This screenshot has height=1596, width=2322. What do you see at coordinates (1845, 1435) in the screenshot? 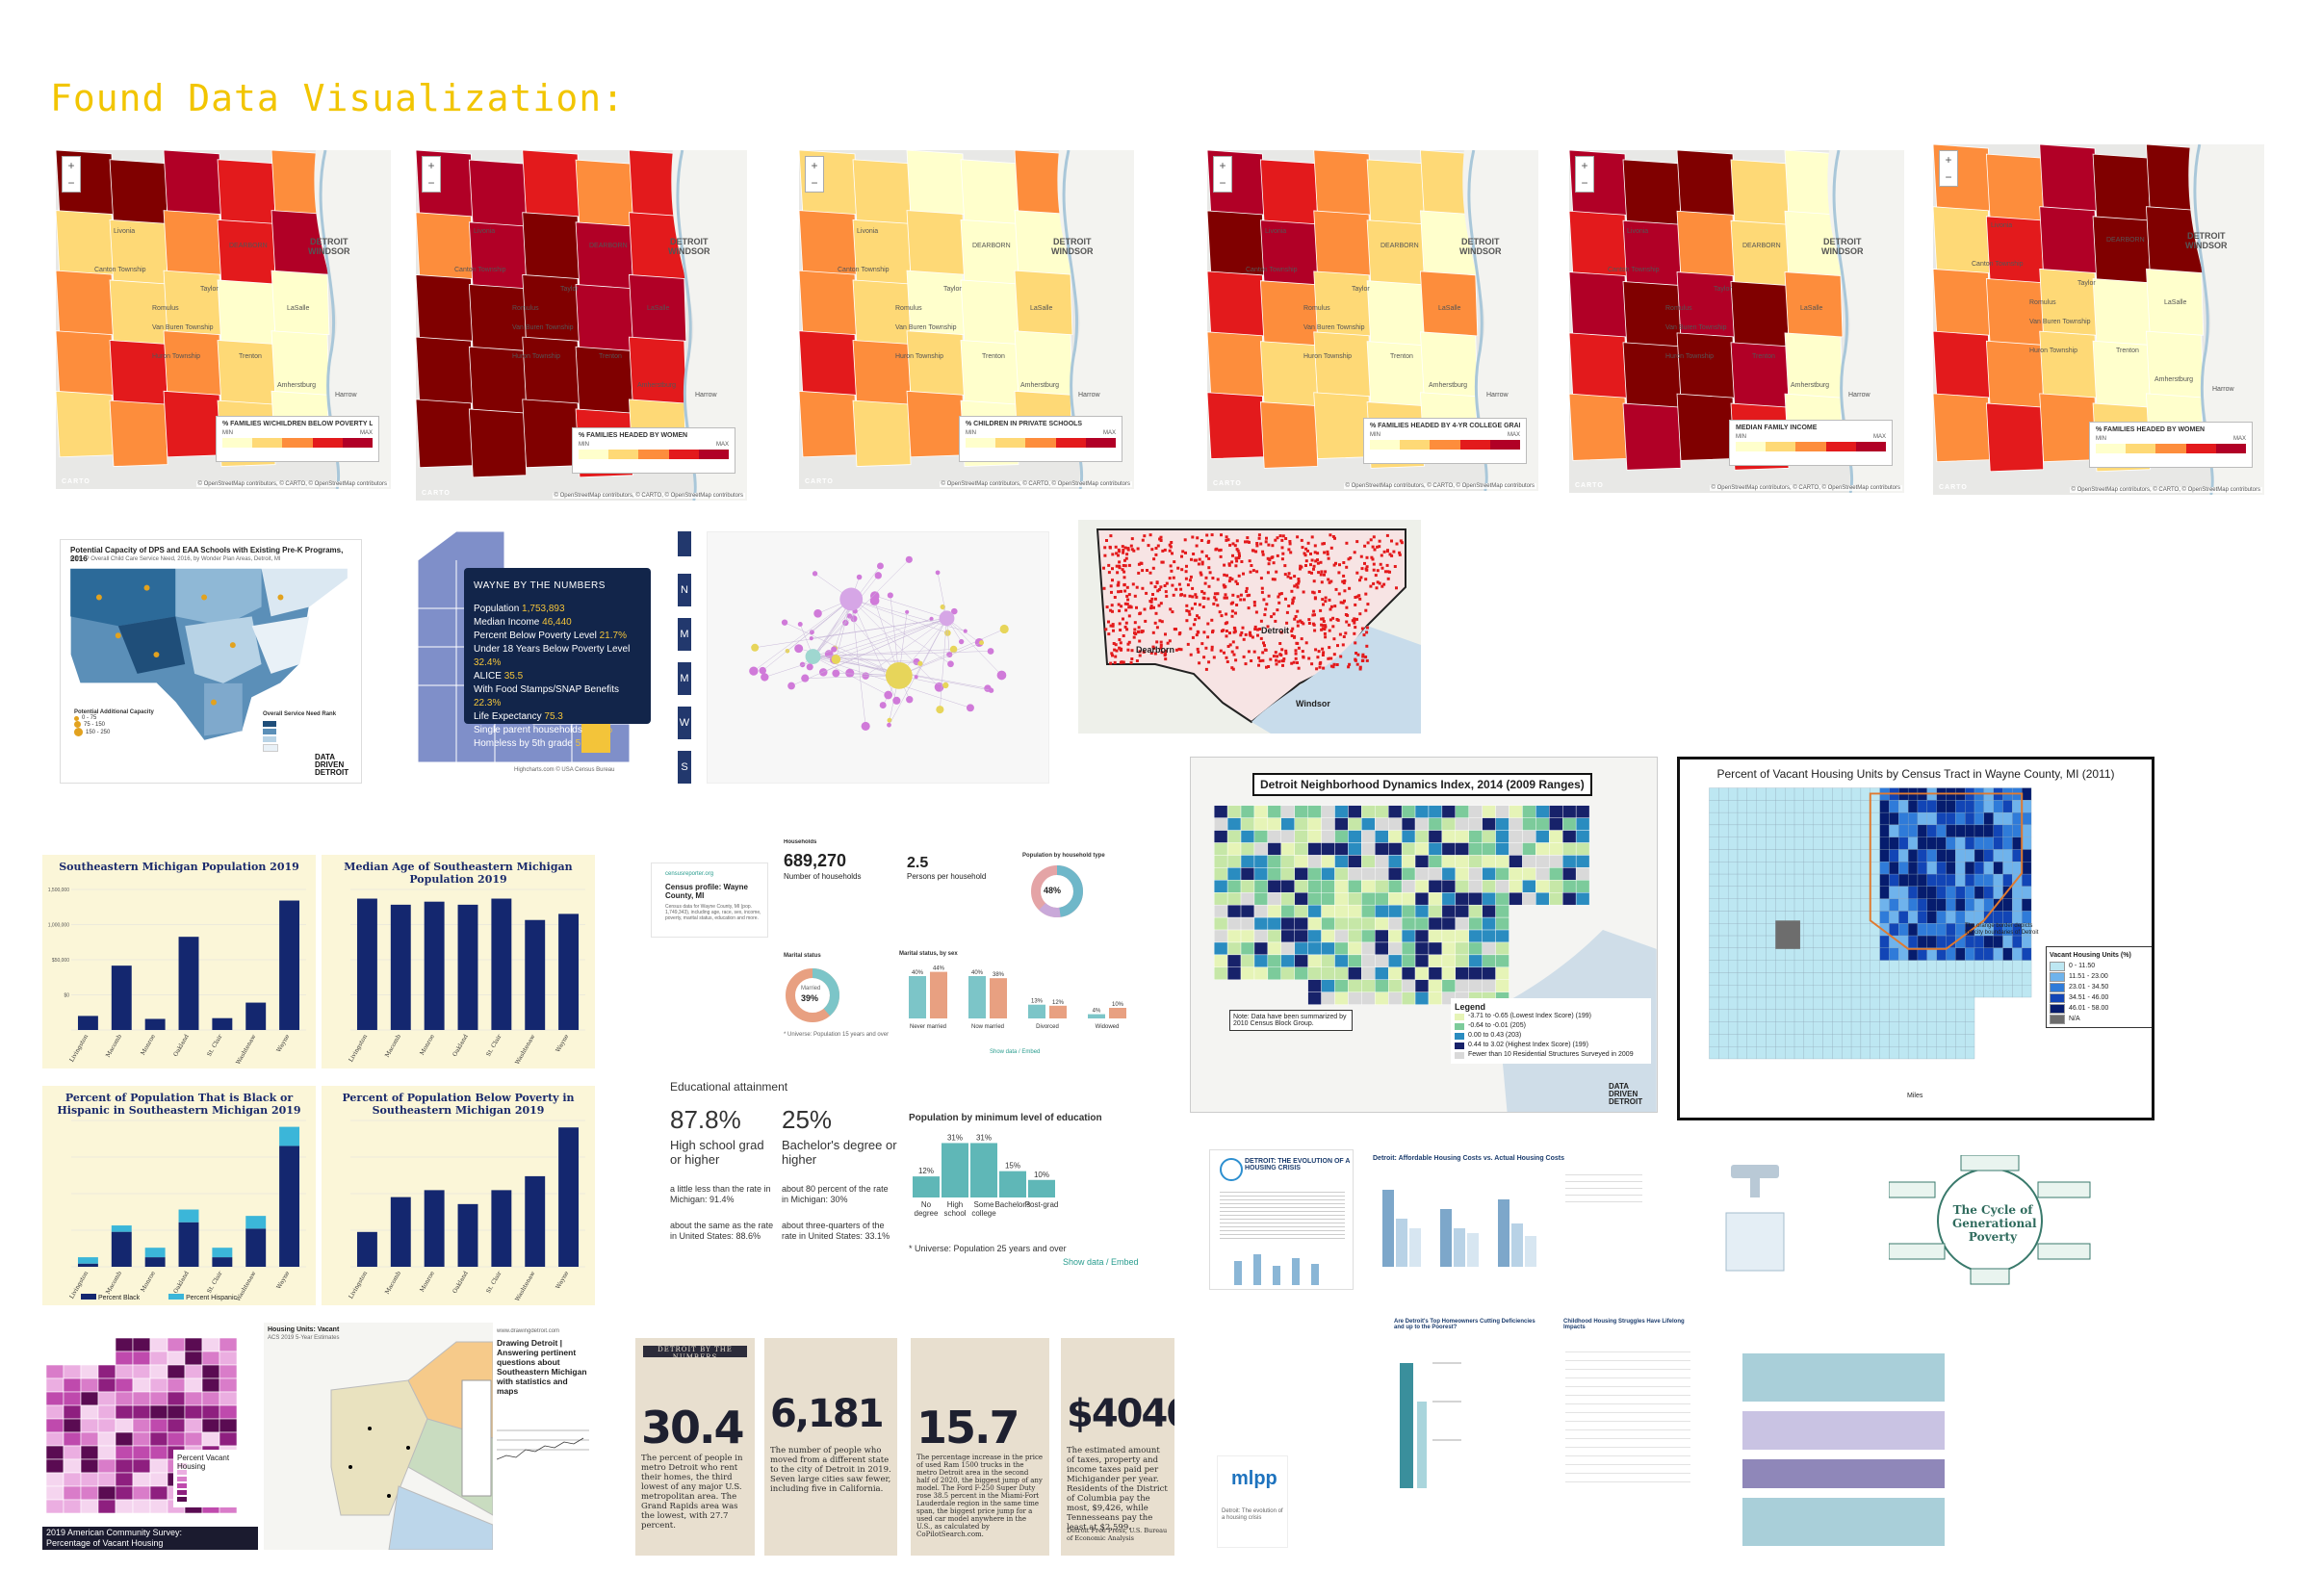
I see `mlpp-things-page` at bounding box center [1845, 1435].